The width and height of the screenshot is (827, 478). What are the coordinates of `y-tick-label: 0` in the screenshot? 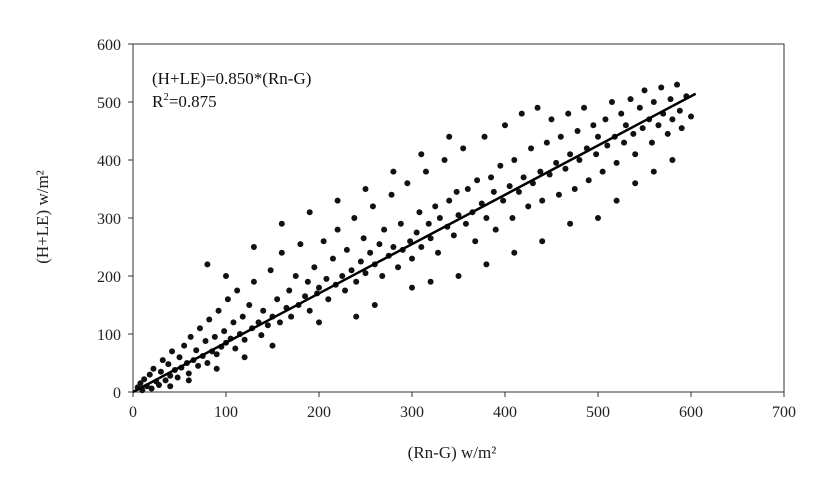 It's located at (117, 393).